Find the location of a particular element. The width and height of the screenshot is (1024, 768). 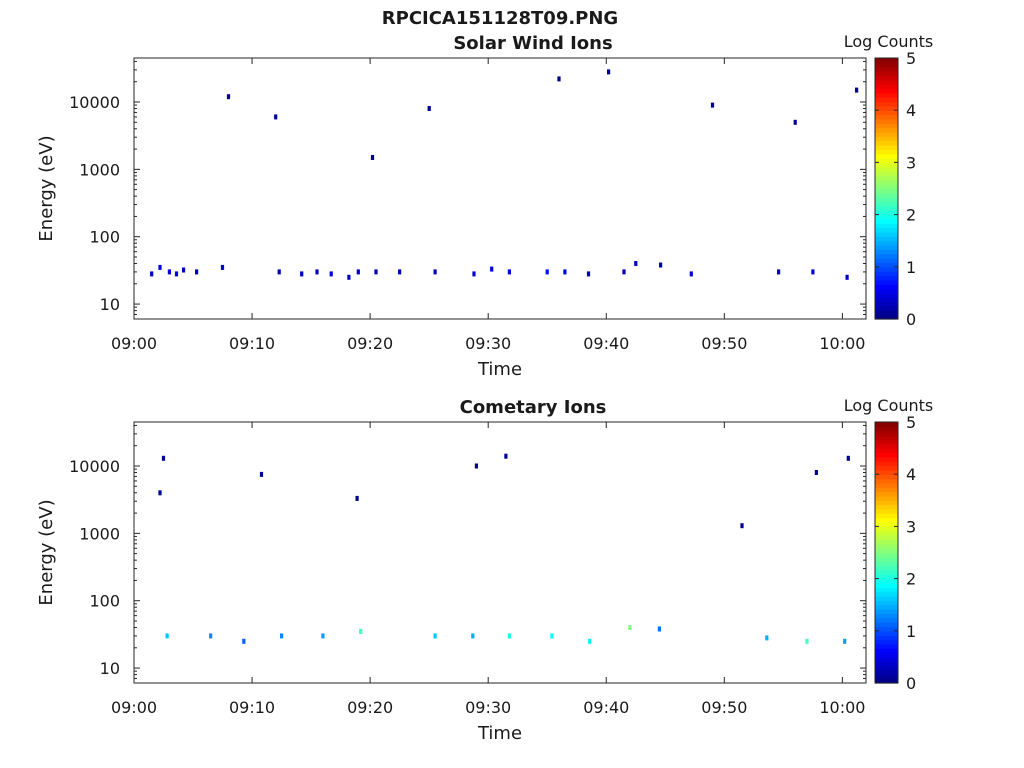

x-tick-label: 09:10 is located at coordinates (252, 707).